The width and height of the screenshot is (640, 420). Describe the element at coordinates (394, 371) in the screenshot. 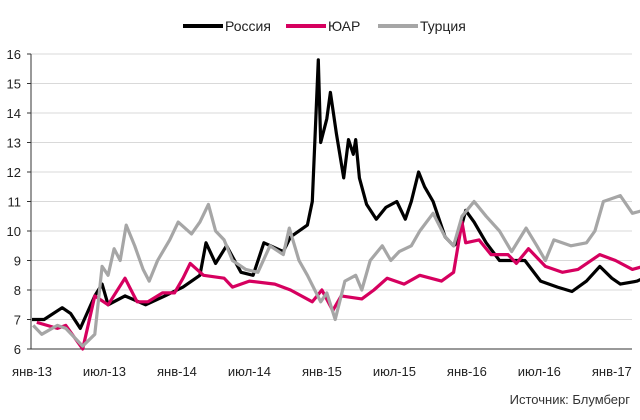

I see `x-tick-label: июл-15` at that location.